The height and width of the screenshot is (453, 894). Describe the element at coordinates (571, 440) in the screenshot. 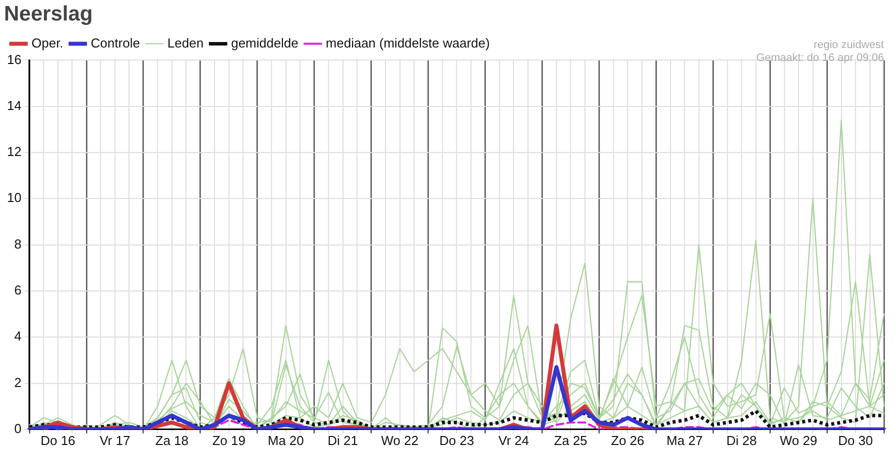

I see `x-tick-label: Za 25` at that location.